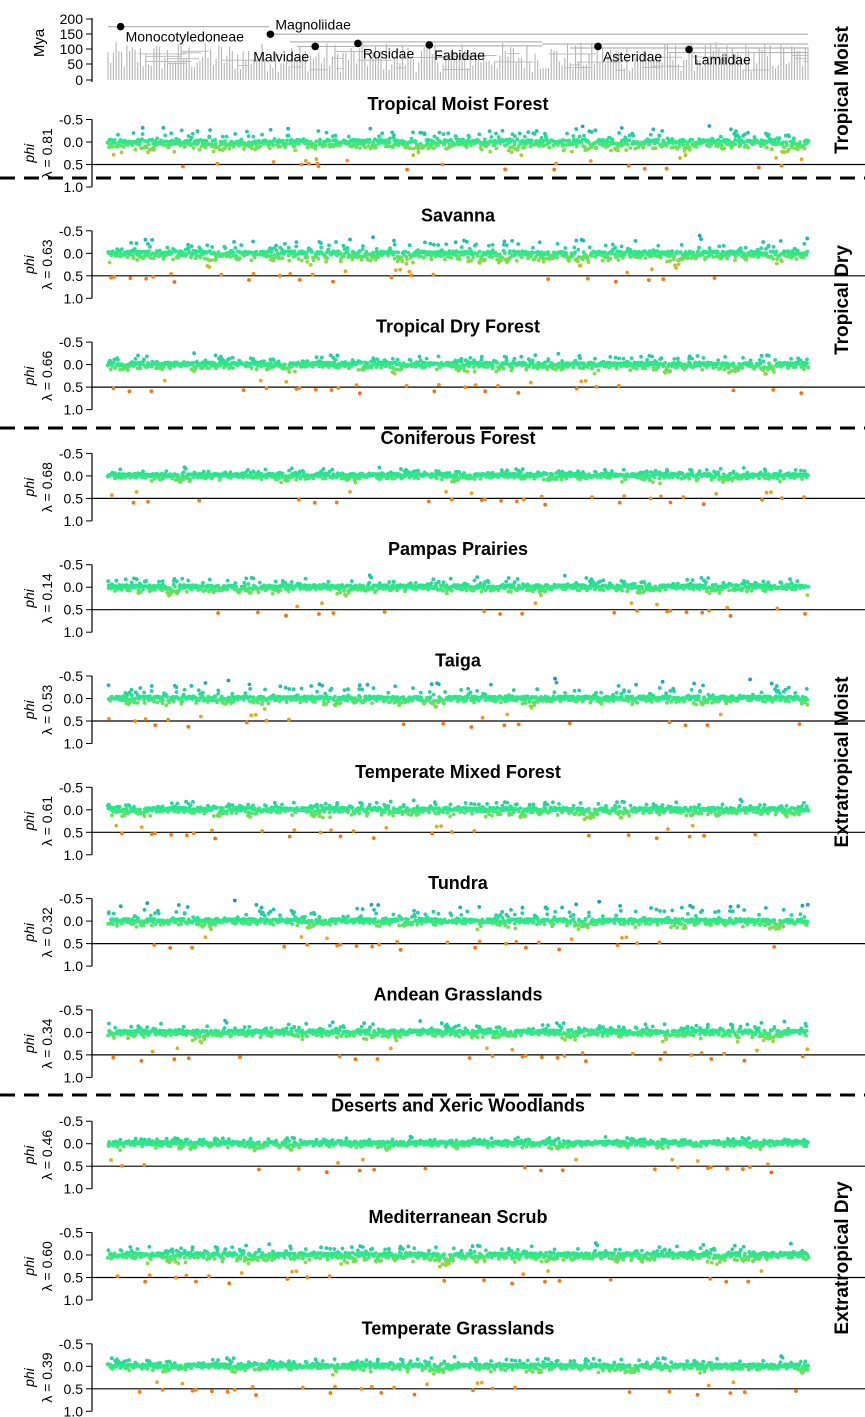 Image resolution: width=865 pixels, height=1417 pixels. What do you see at coordinates (74, 187) in the screenshot?
I see `y-tick-label: 1.0` at bounding box center [74, 187].